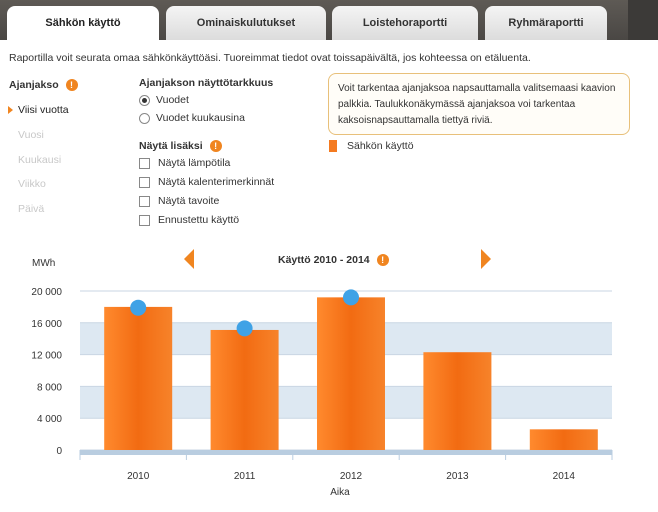  Describe the element at coordinates (546, 23) in the screenshot. I see `tab-group-report: Ryhmäraportti` at that location.